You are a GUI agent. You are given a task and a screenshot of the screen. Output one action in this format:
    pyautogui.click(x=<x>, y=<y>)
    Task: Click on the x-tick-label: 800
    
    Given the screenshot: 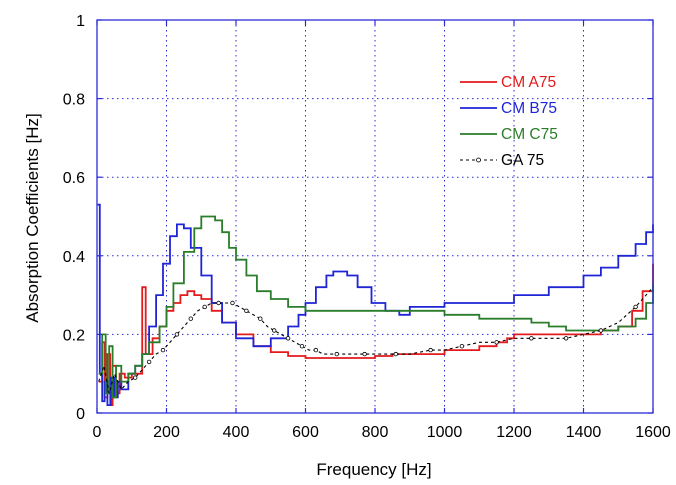 What is the action you would take?
    pyautogui.click(x=375, y=432)
    